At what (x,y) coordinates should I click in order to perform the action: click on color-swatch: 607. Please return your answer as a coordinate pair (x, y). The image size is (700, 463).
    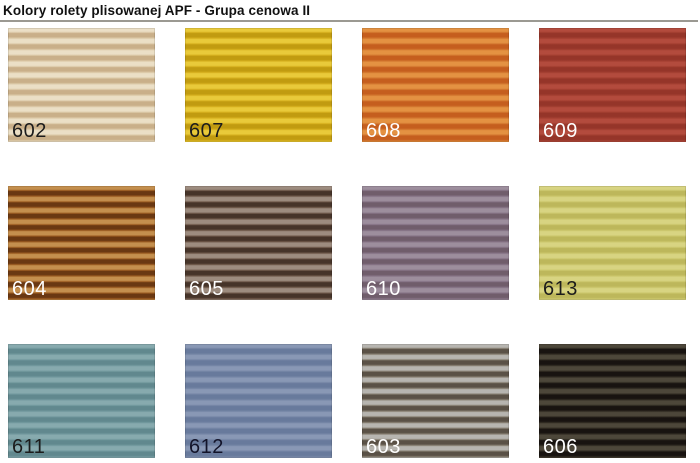
    Looking at the image, I should click on (258, 85).